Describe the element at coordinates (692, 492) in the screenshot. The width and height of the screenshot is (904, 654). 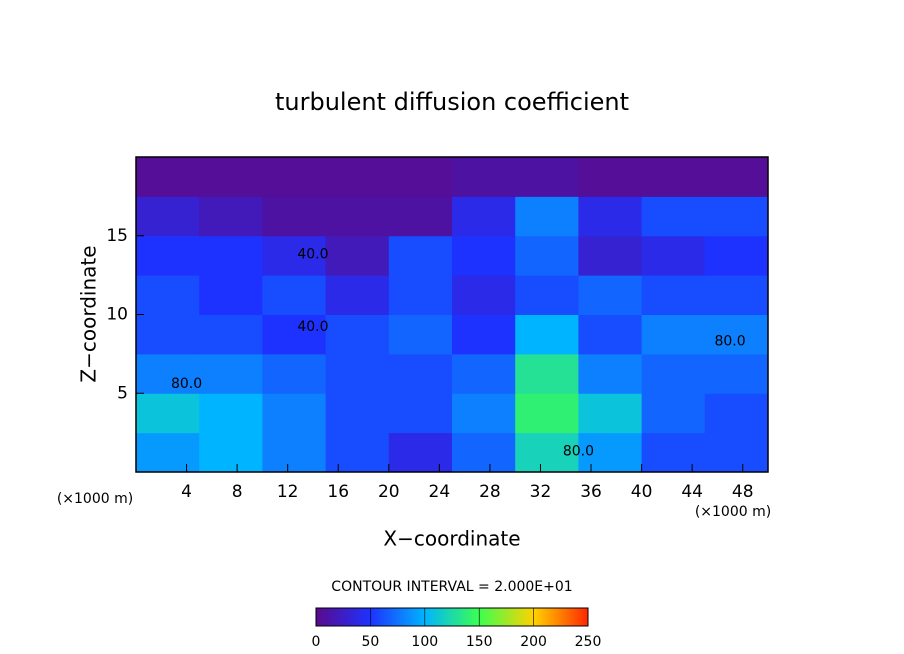
I see `x-tick-label: 44` at that location.